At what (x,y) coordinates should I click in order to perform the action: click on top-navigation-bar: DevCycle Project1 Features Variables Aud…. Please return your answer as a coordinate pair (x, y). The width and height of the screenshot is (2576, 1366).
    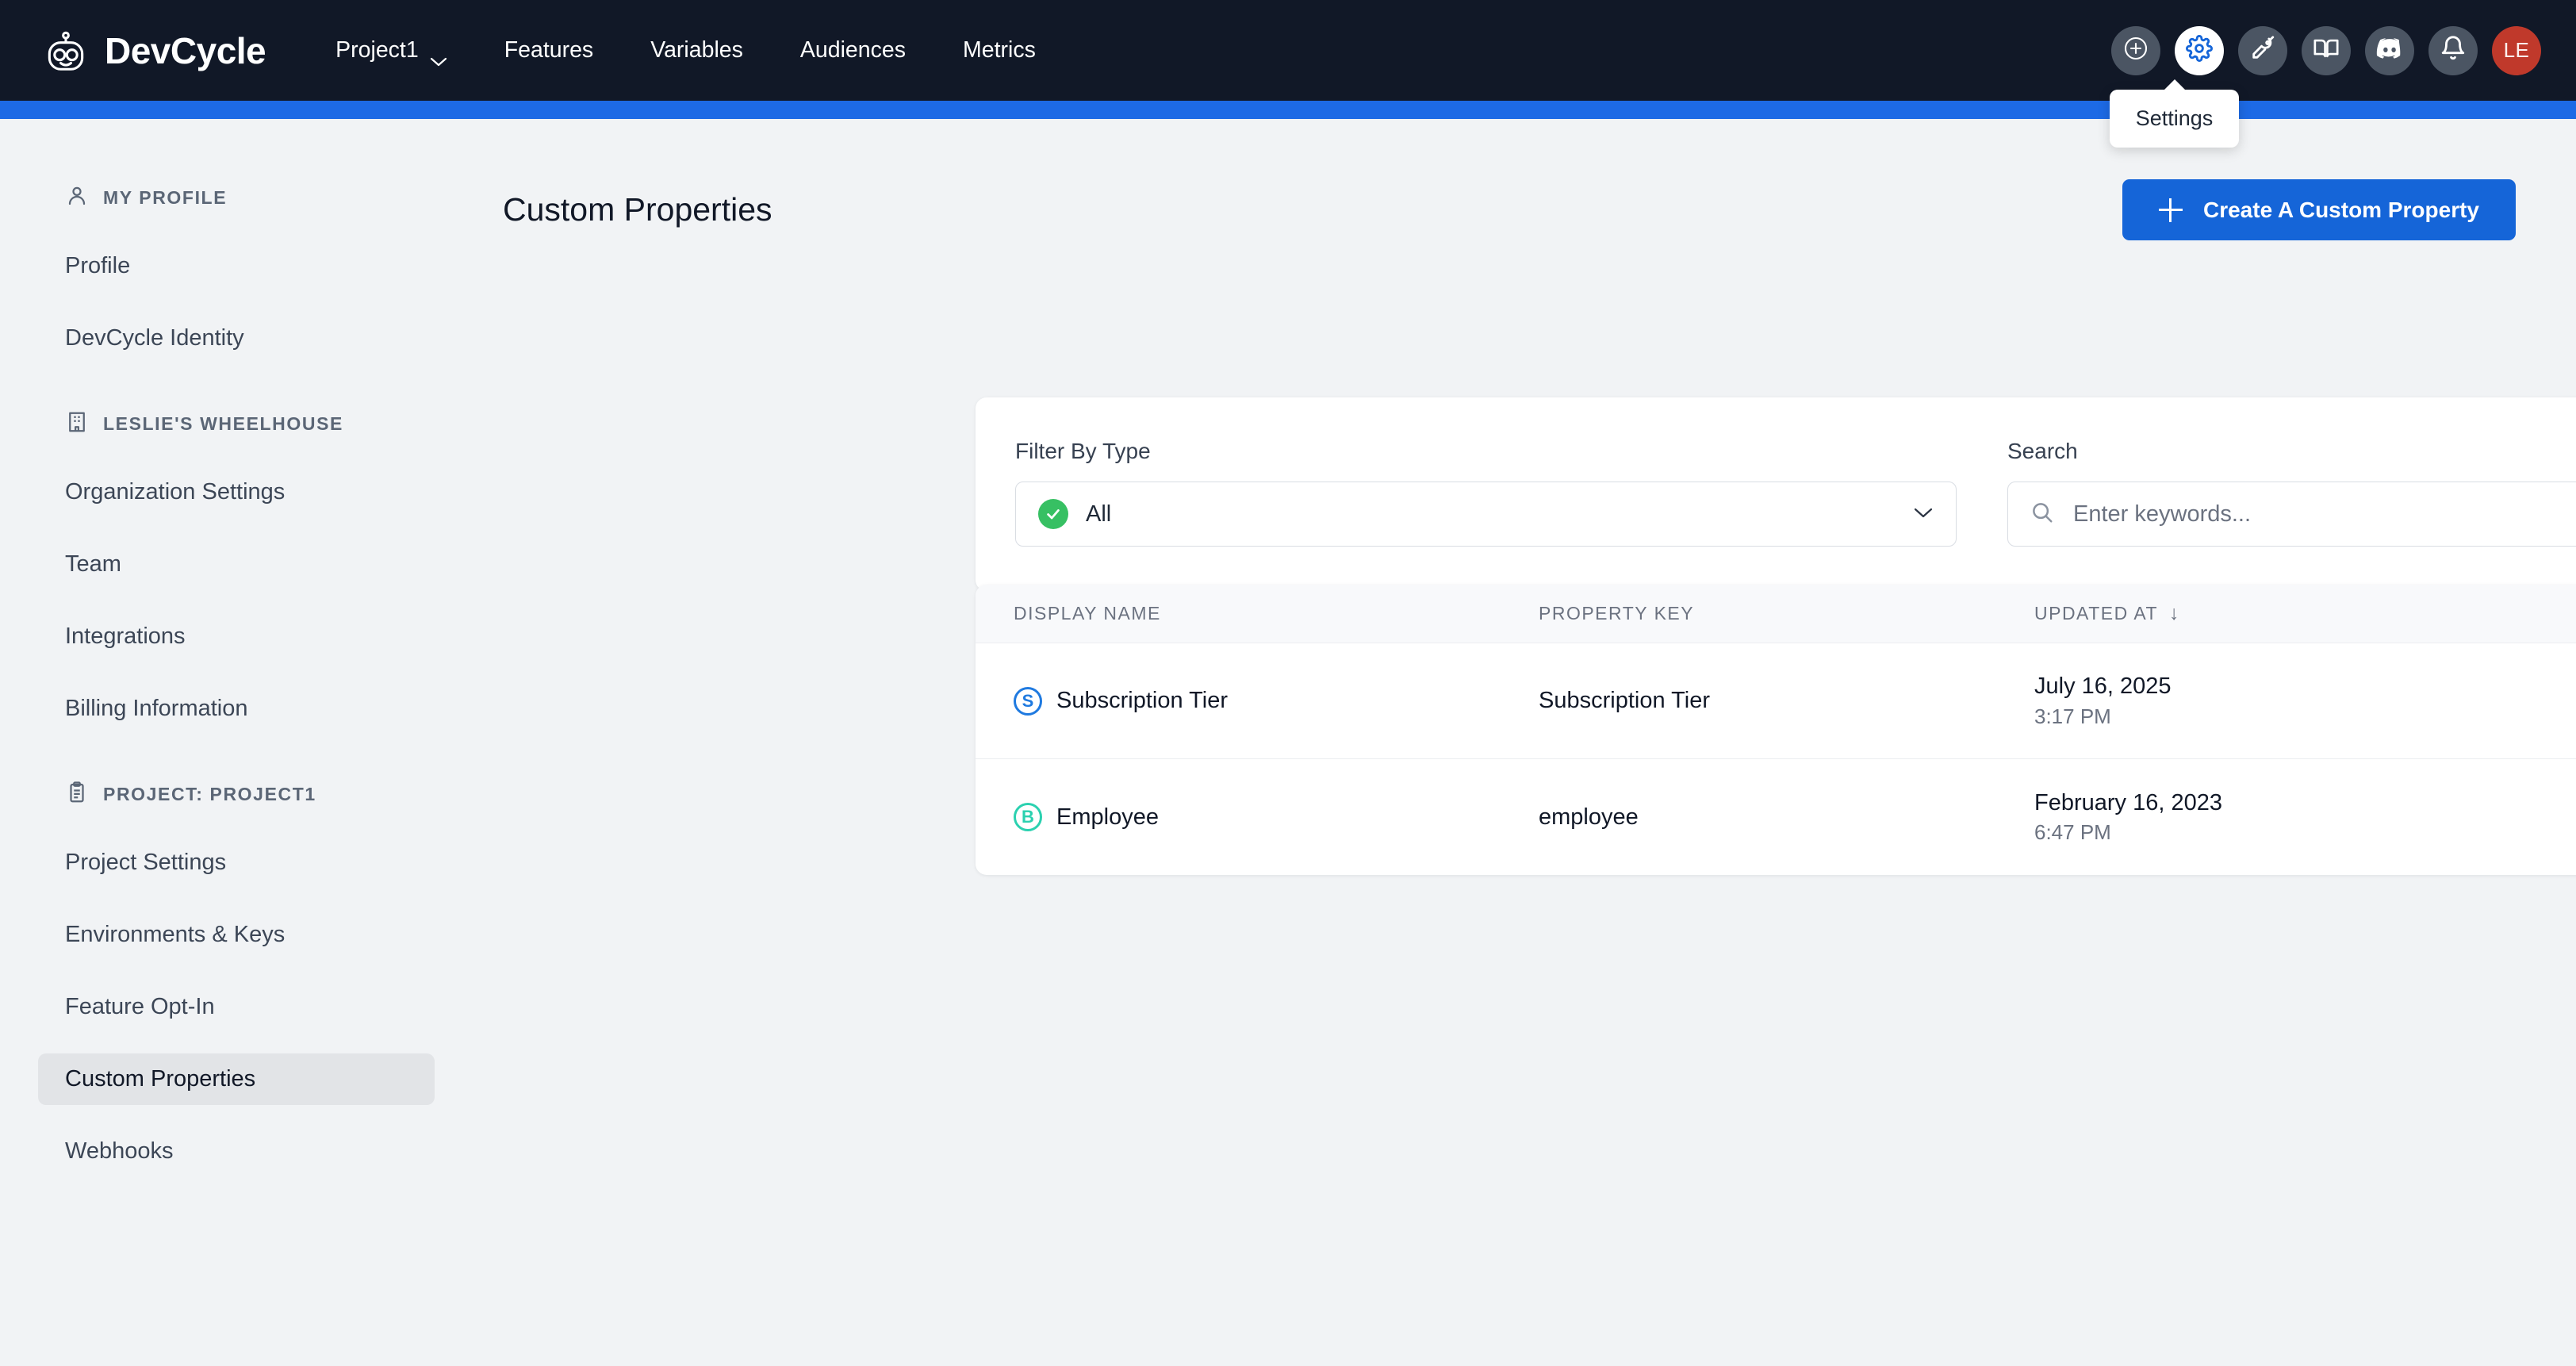
    Looking at the image, I should click on (1288, 51).